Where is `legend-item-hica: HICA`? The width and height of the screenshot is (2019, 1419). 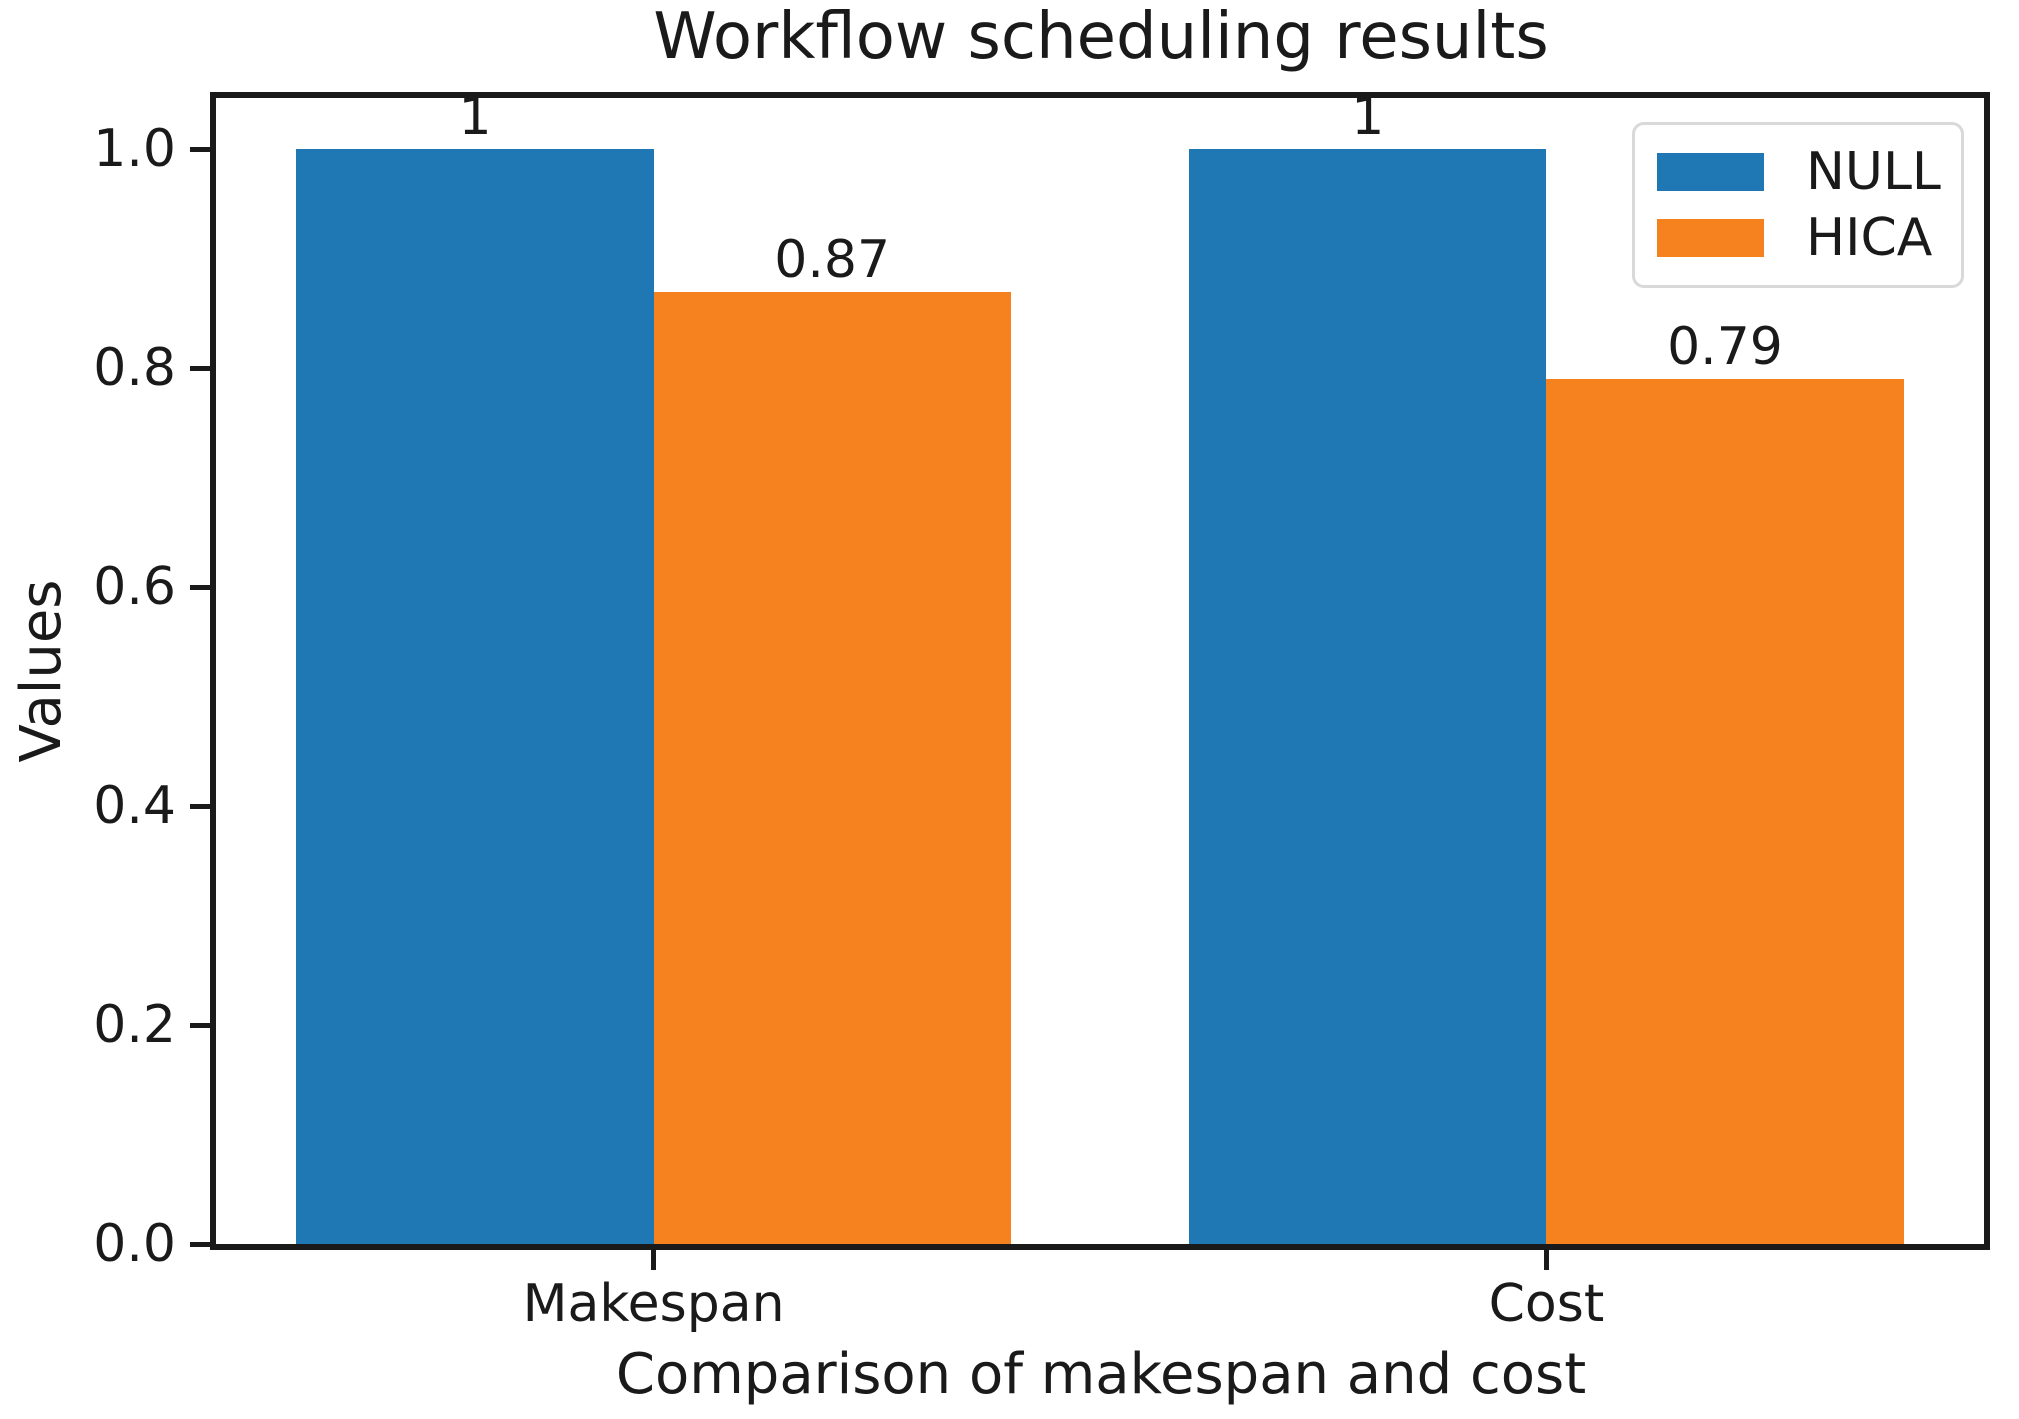
legend-item-hica: HICA is located at coordinates (1798, 238).